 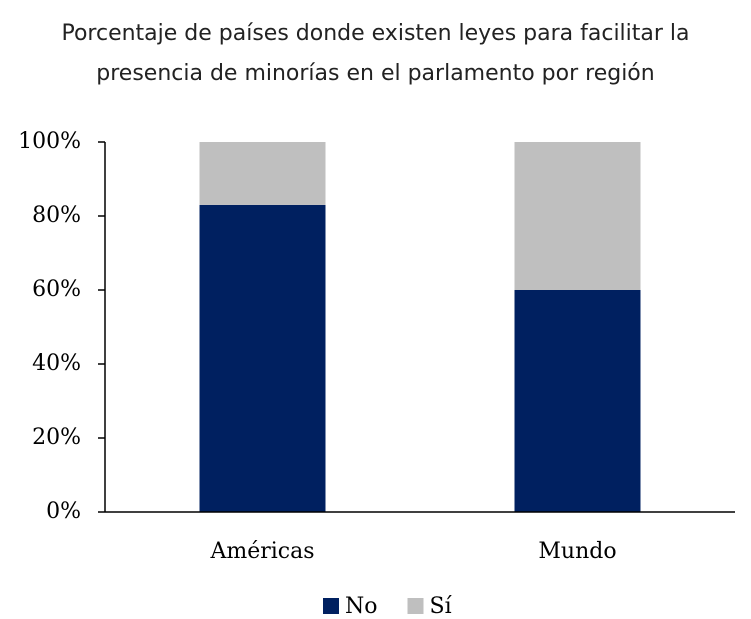 What do you see at coordinates (56, 289) in the screenshot?
I see `y-tick-label: 60%` at bounding box center [56, 289].